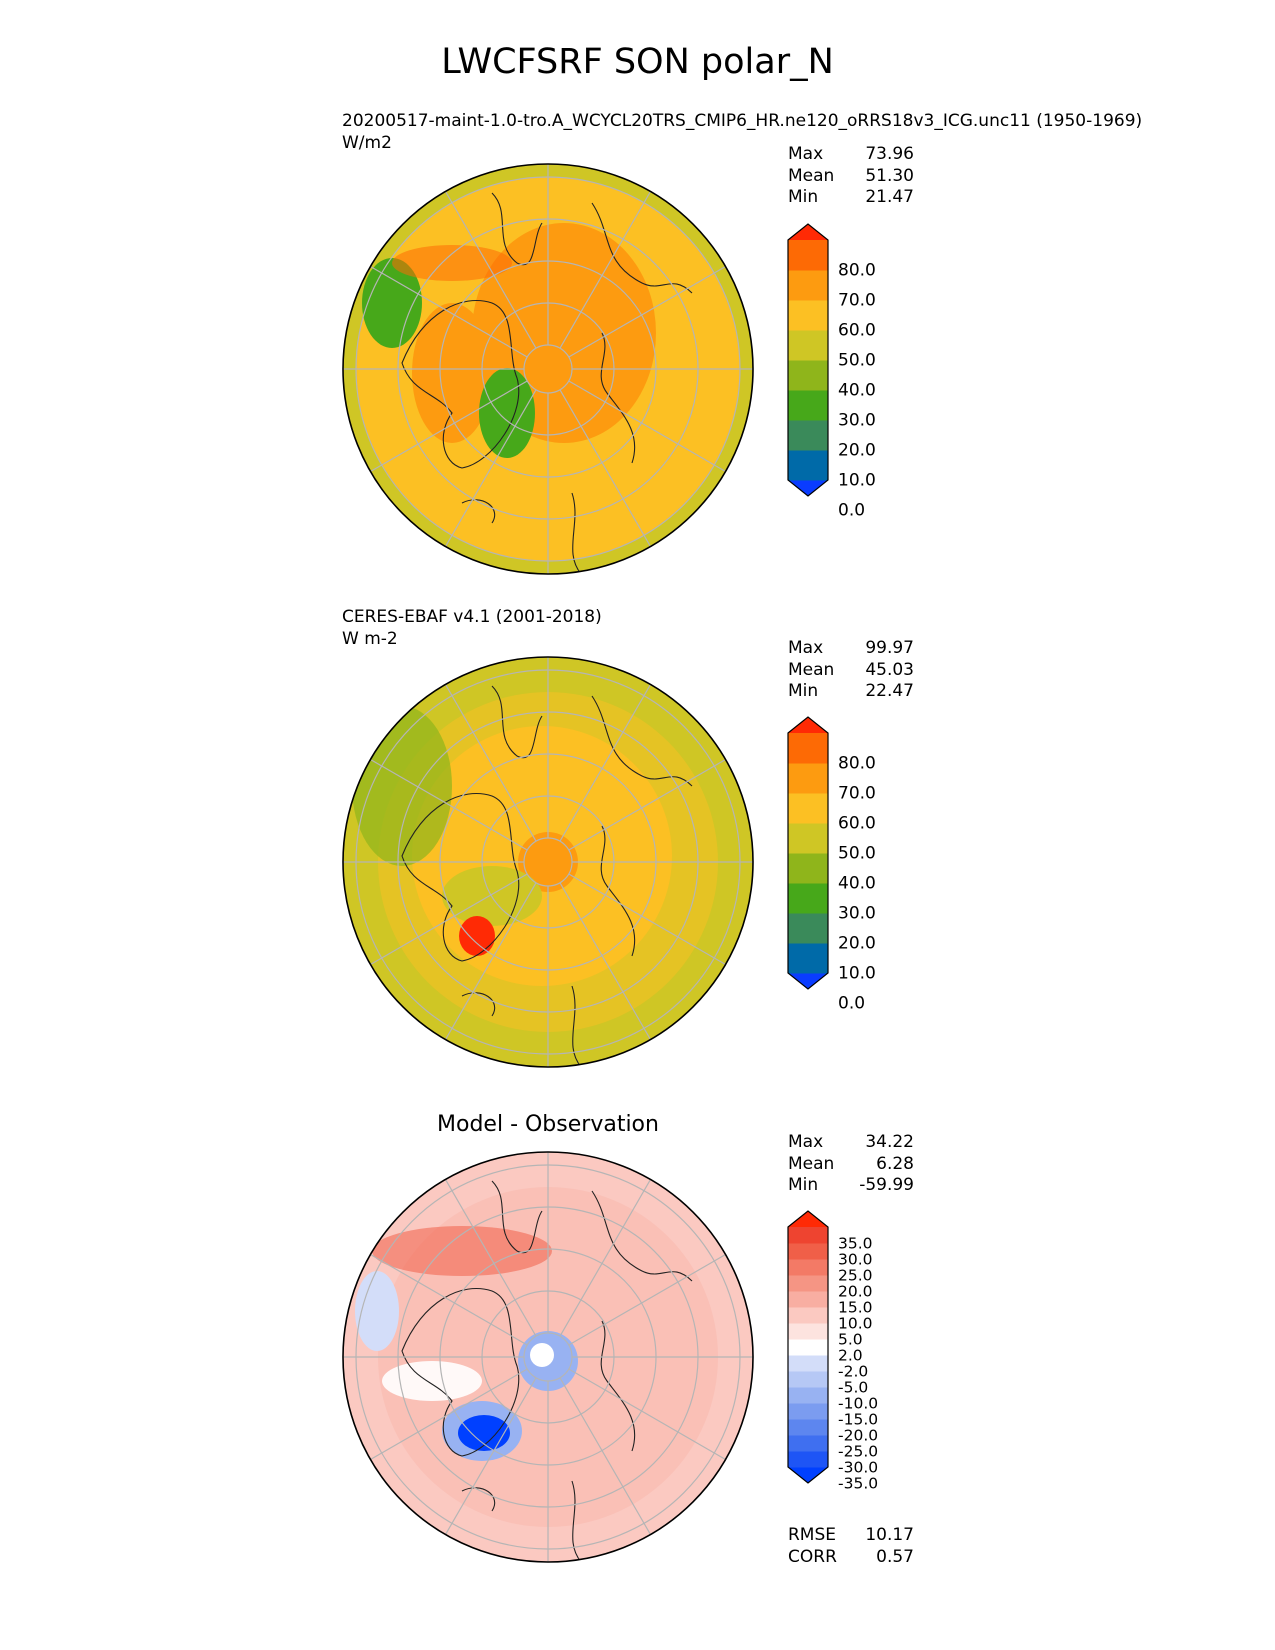 The height and width of the screenshot is (1650, 1275). I want to click on stat-mean: Mean 6.28, so click(851, 1163).